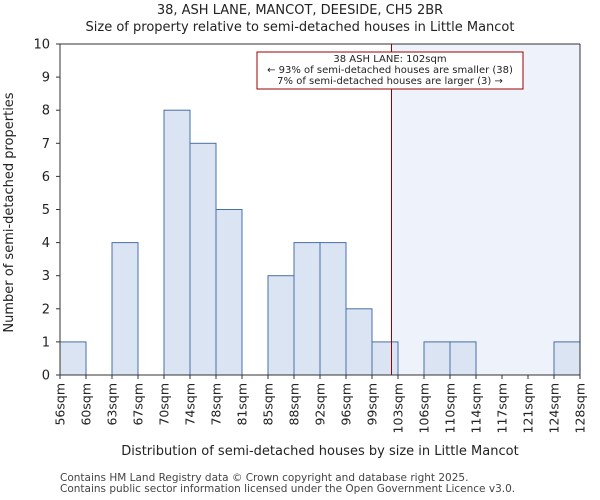  I want to click on x-tick-label: 56sqm, so click(60, 404).